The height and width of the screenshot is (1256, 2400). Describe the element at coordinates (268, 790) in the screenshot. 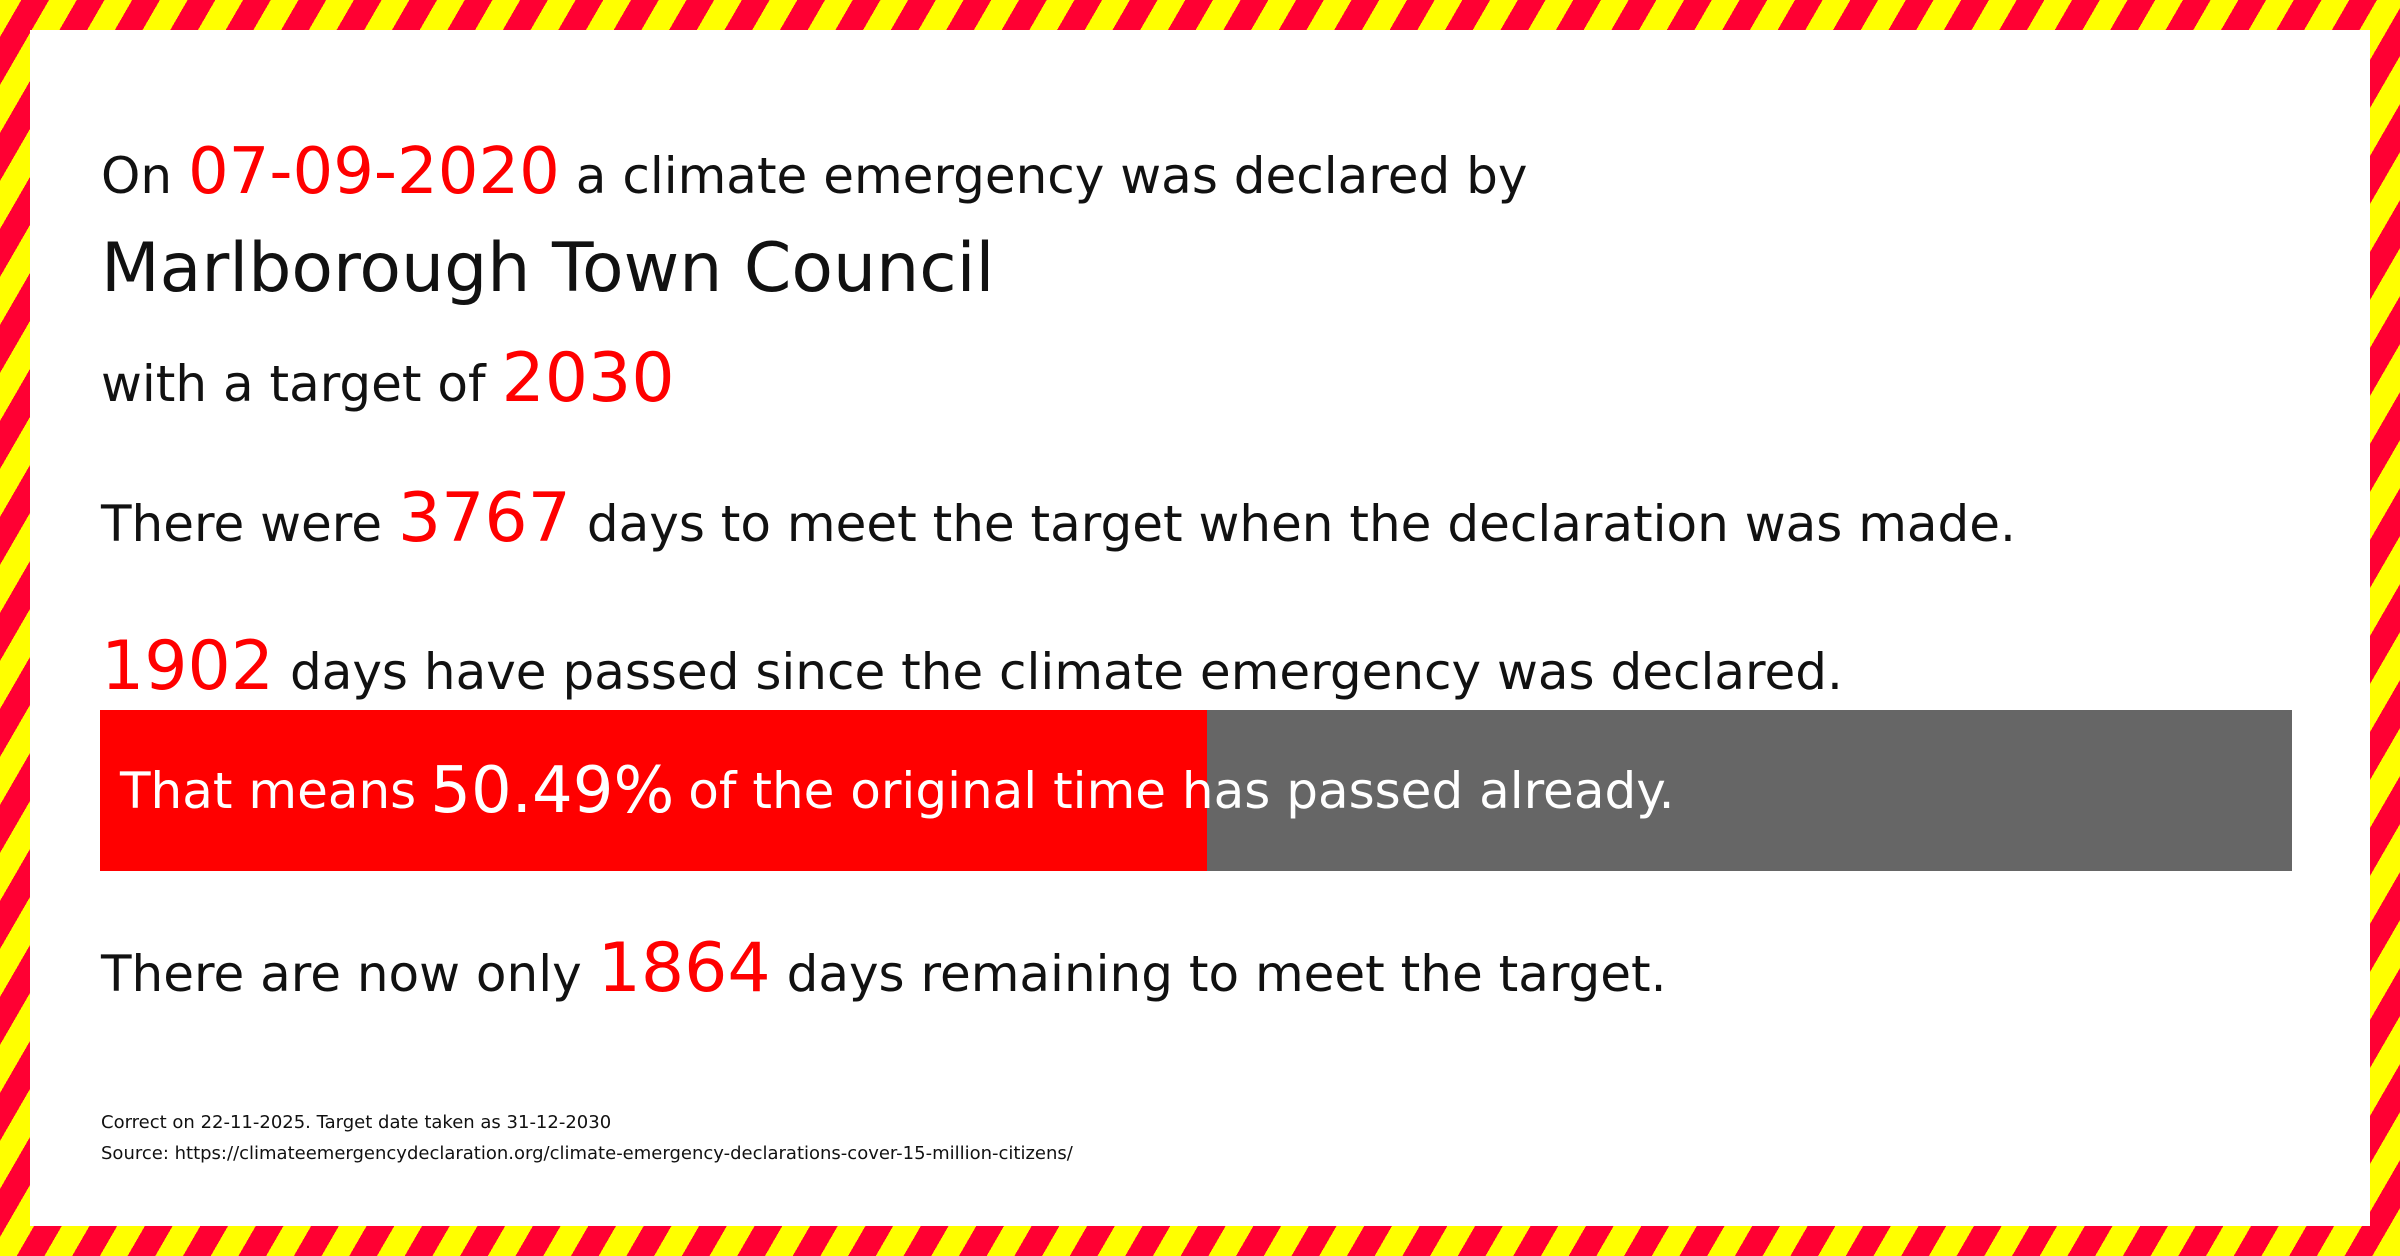

I see `progress-prefix: That means` at that location.